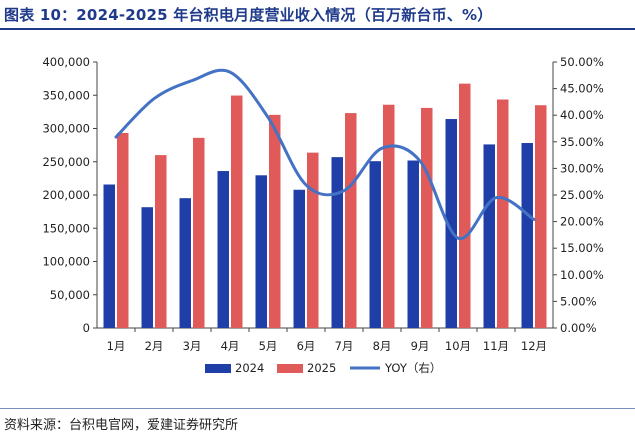 This screenshot has height=441, width=635. Describe the element at coordinates (578, 301) in the screenshot. I see `right-tick-label: 5.00%` at that location.